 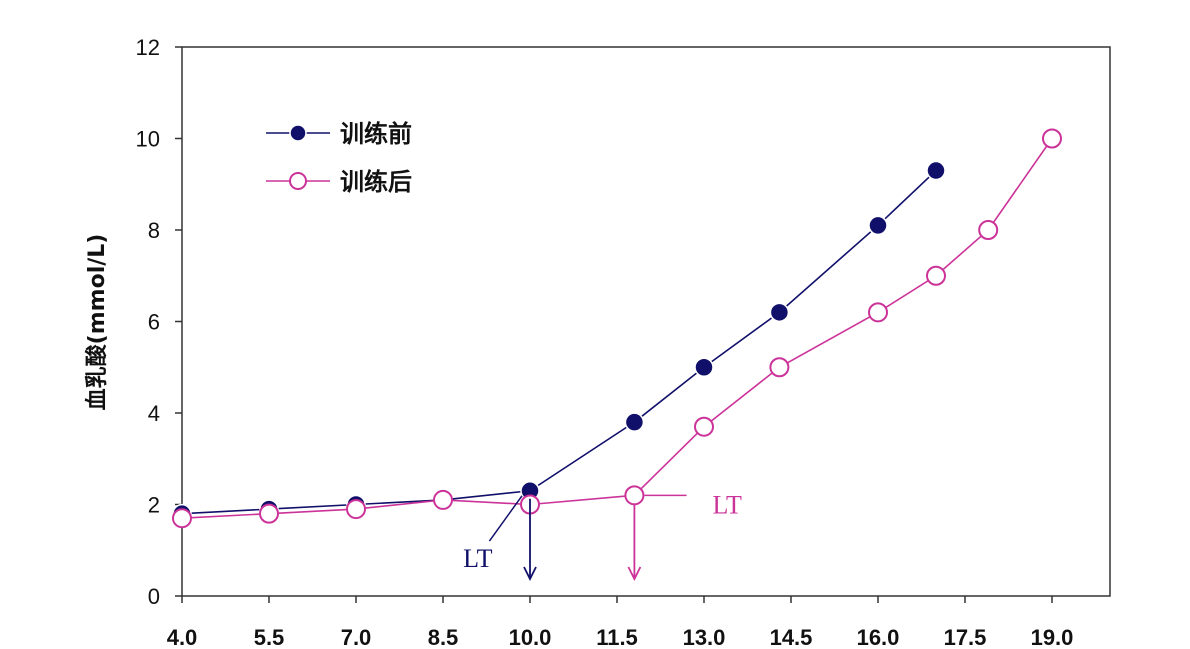 I want to click on x-tick-label: 14.5, so click(x=791, y=637).